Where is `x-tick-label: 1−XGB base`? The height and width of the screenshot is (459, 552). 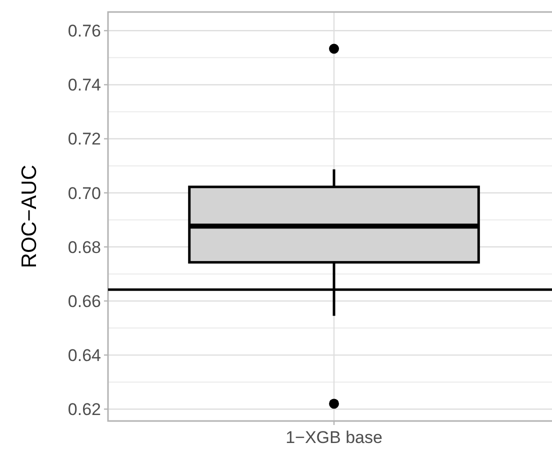
x-tick-label: 1−XGB base is located at coordinates (334, 437).